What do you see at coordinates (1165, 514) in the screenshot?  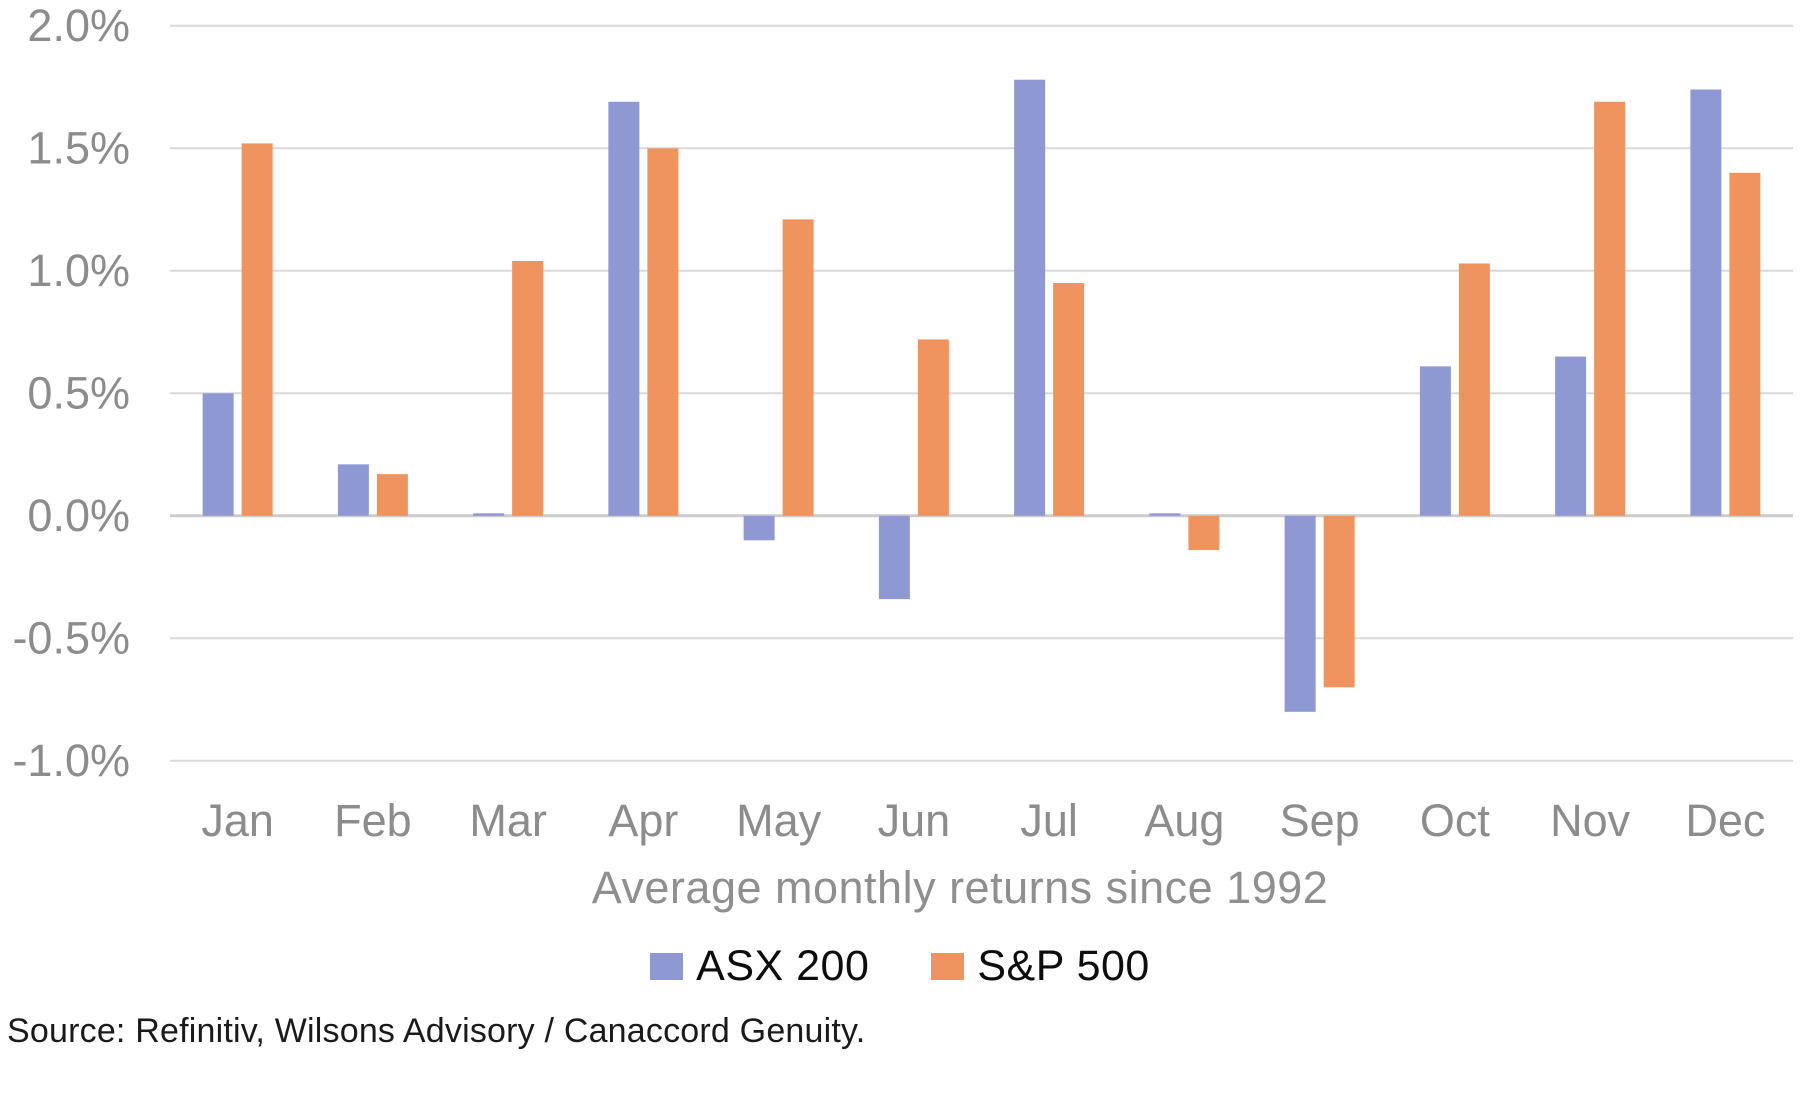 I see `bar-asx200-aug` at bounding box center [1165, 514].